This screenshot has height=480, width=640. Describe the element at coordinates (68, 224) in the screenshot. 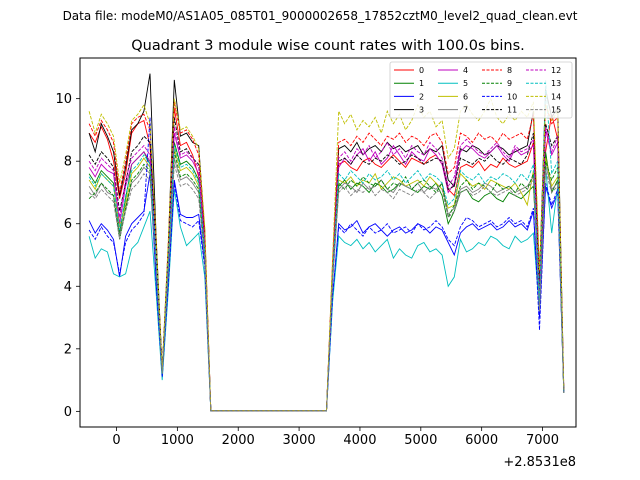

I see `y-tick-label: 6` at that location.